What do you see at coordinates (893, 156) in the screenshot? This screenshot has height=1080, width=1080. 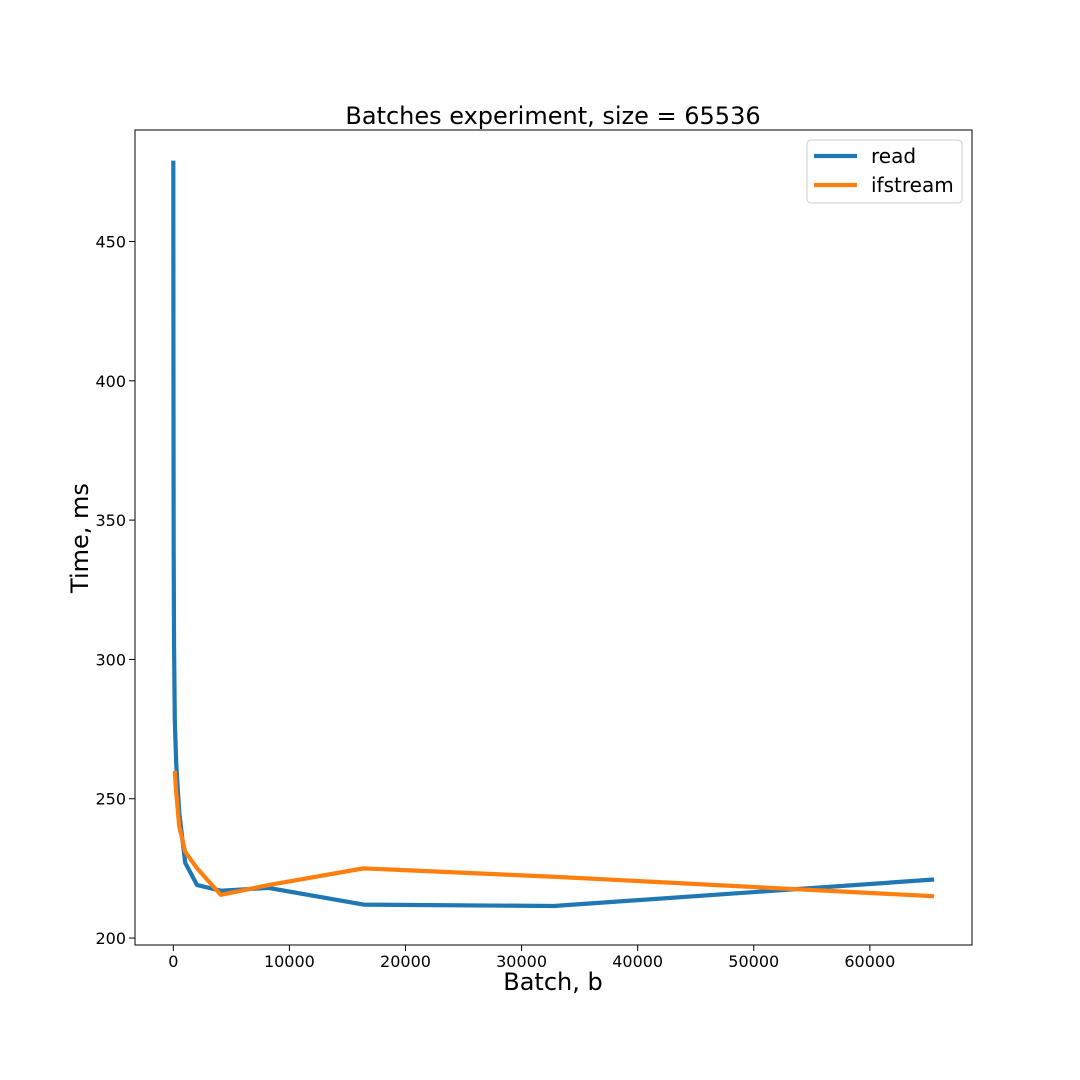 I see `legend-label-read: read` at bounding box center [893, 156].